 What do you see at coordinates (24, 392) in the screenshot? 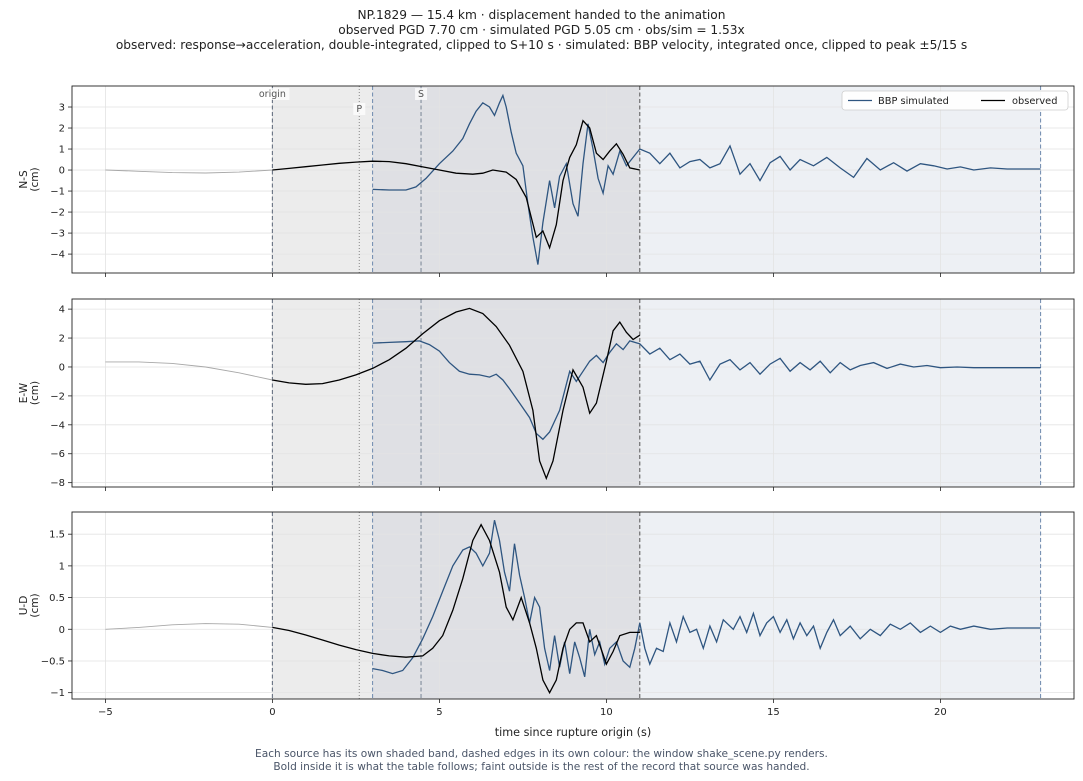
I see `y-axis-label: E-W` at bounding box center [24, 392].